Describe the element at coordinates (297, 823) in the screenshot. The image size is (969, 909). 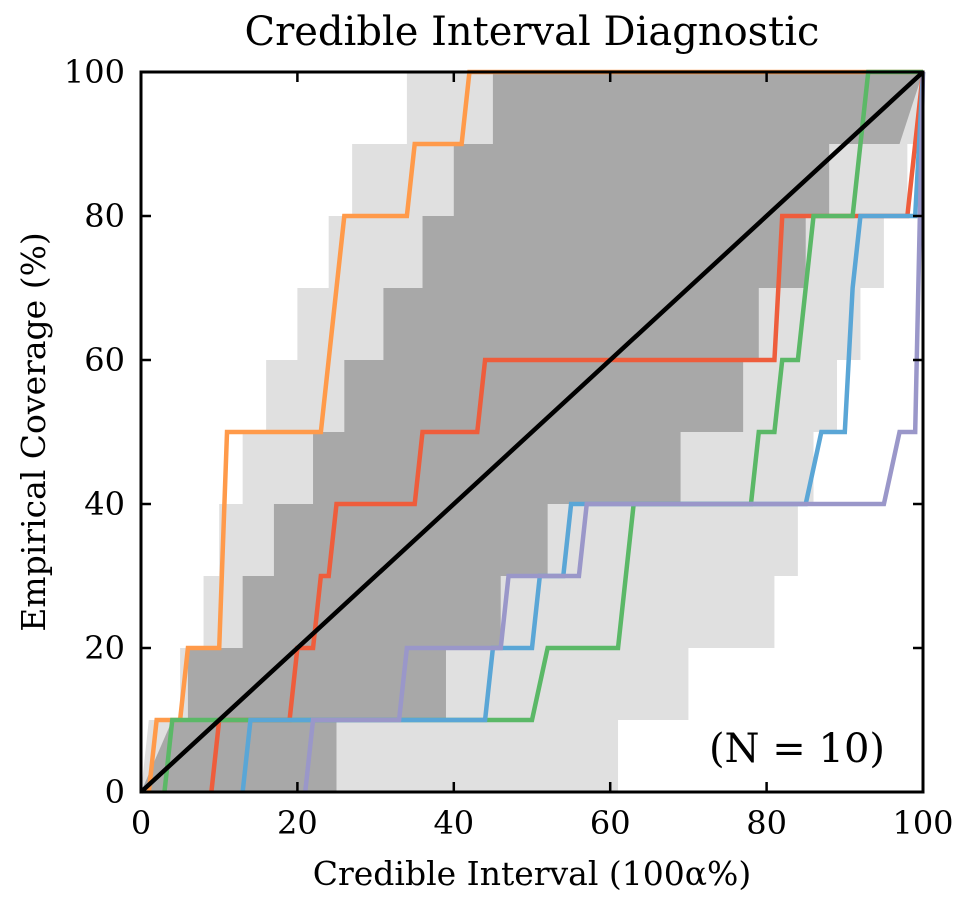
I see `x-tick-label: 20` at that location.